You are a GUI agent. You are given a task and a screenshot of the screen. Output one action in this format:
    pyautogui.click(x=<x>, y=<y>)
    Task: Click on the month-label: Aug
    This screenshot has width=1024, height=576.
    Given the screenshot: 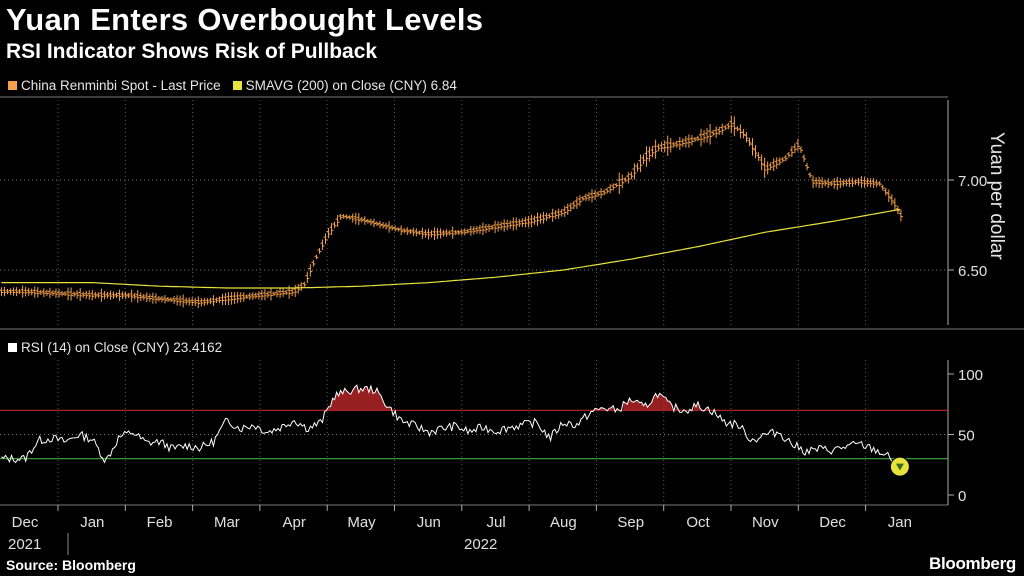 What is the action you would take?
    pyautogui.click(x=563, y=522)
    